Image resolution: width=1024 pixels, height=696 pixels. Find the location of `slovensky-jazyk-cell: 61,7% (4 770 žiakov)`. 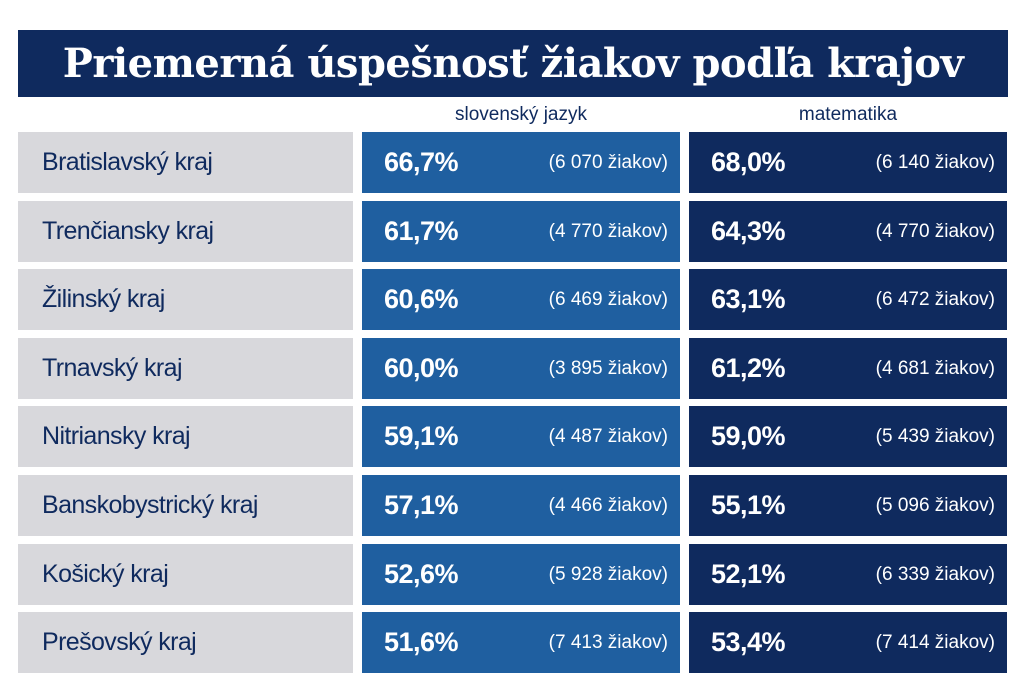

slovensky-jazyk-cell: 61,7% (4 770 žiakov) is located at coordinates (521, 231).